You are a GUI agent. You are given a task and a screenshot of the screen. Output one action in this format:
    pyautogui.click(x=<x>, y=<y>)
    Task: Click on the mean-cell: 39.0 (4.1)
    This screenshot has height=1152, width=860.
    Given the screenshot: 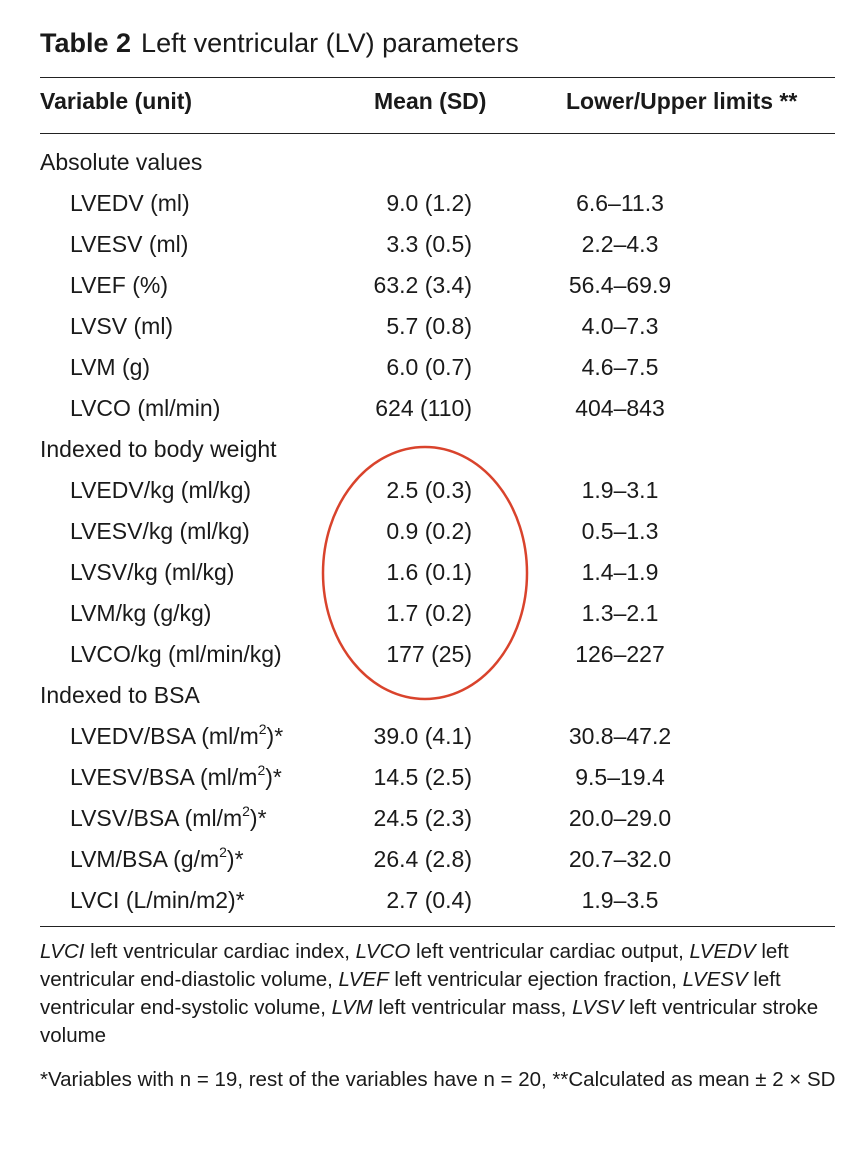 What is the action you would take?
    pyautogui.click(x=422, y=736)
    